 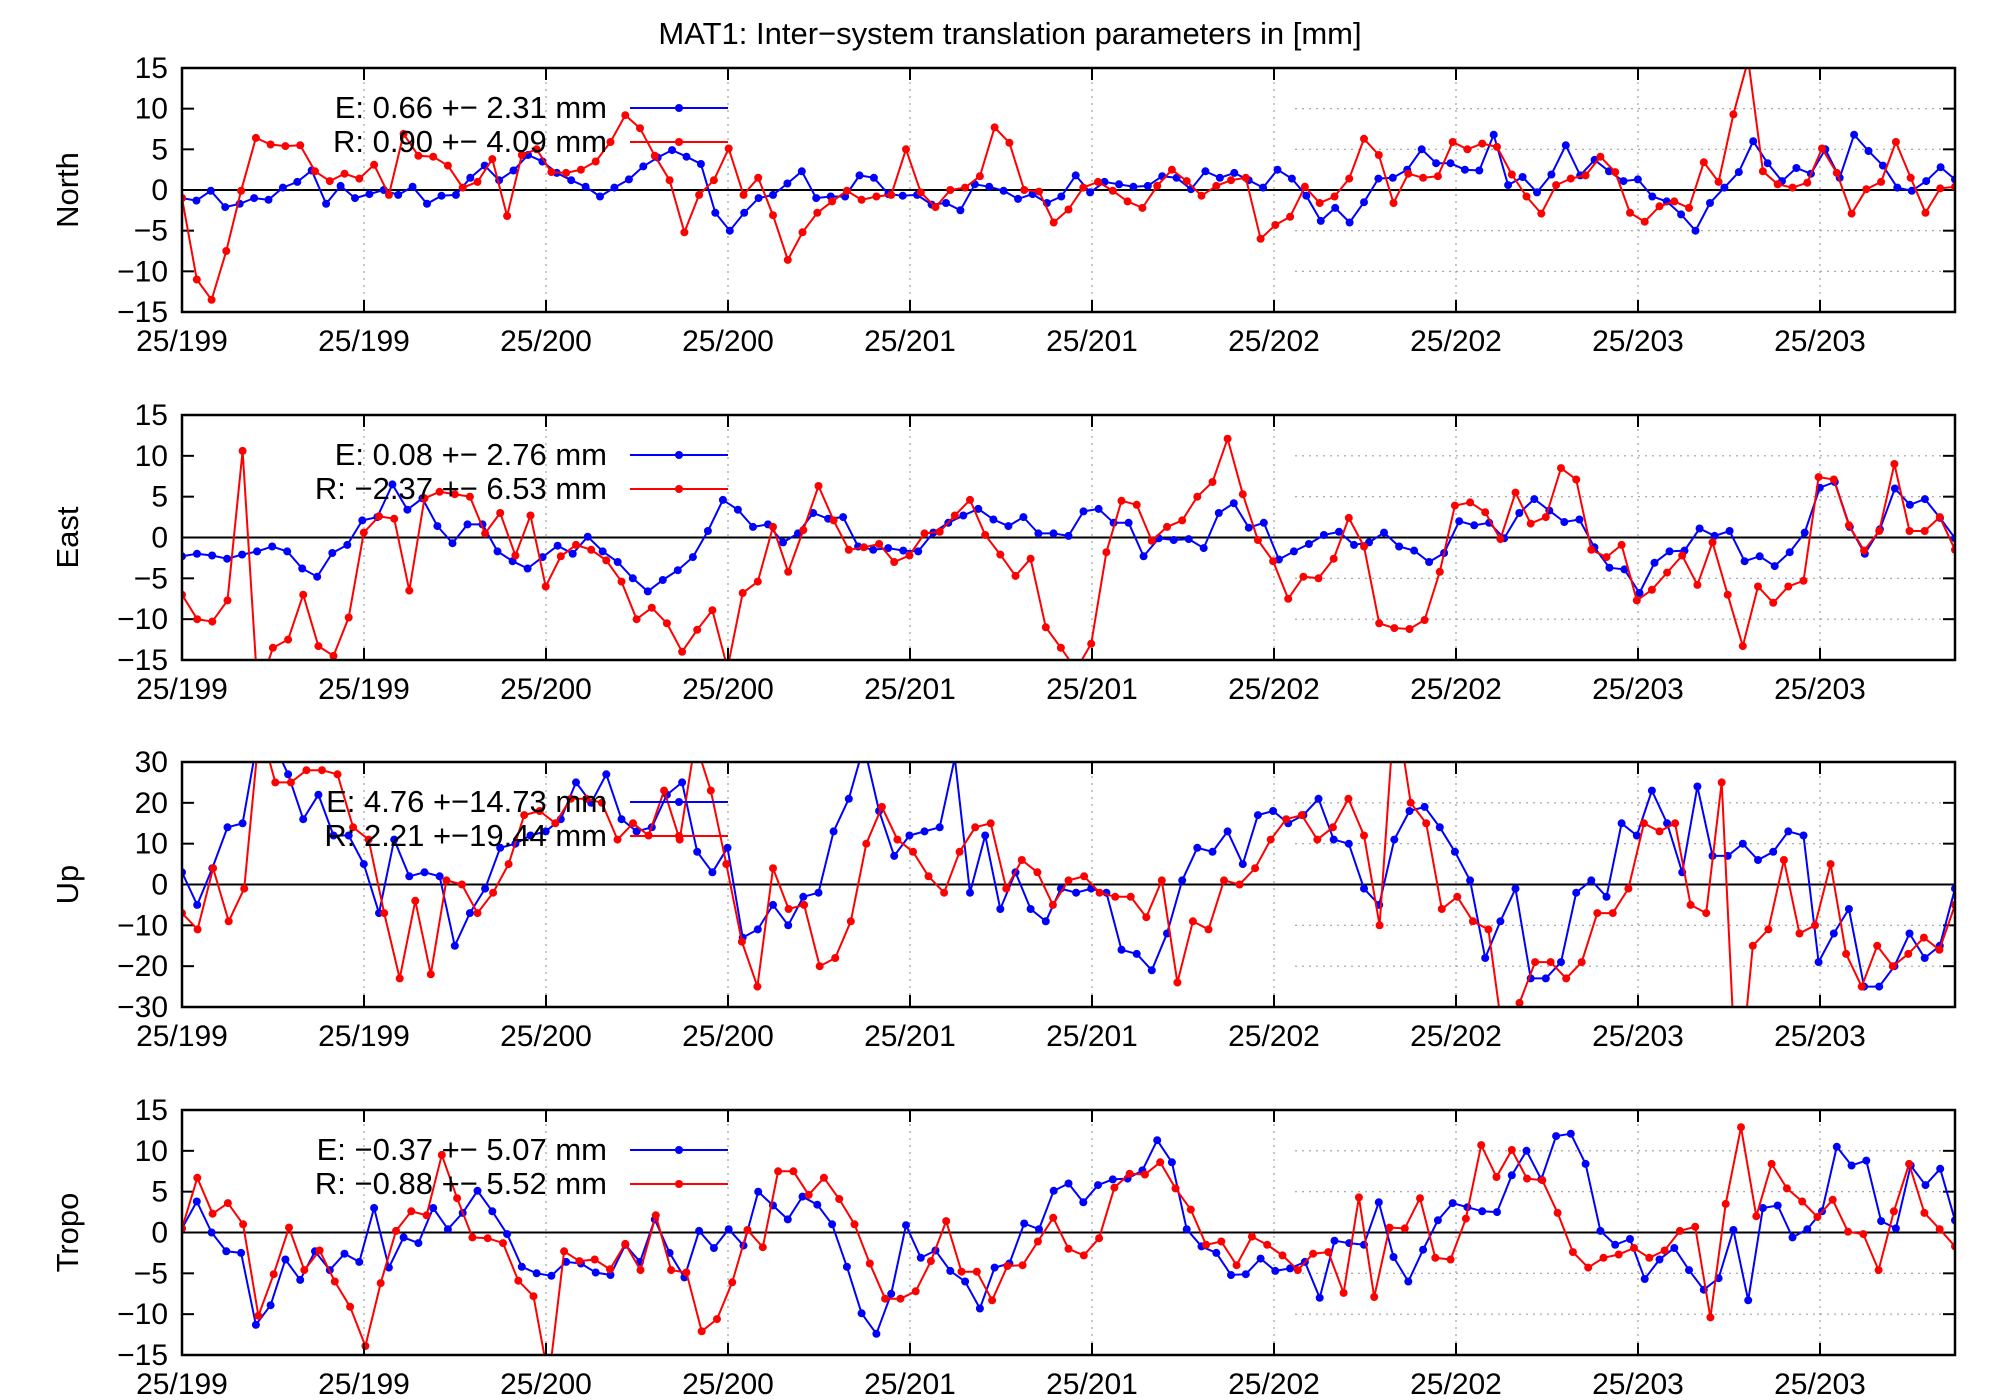 What do you see at coordinates (728, 689) in the screenshot?
I see `x-tick-label: 25/200` at bounding box center [728, 689].